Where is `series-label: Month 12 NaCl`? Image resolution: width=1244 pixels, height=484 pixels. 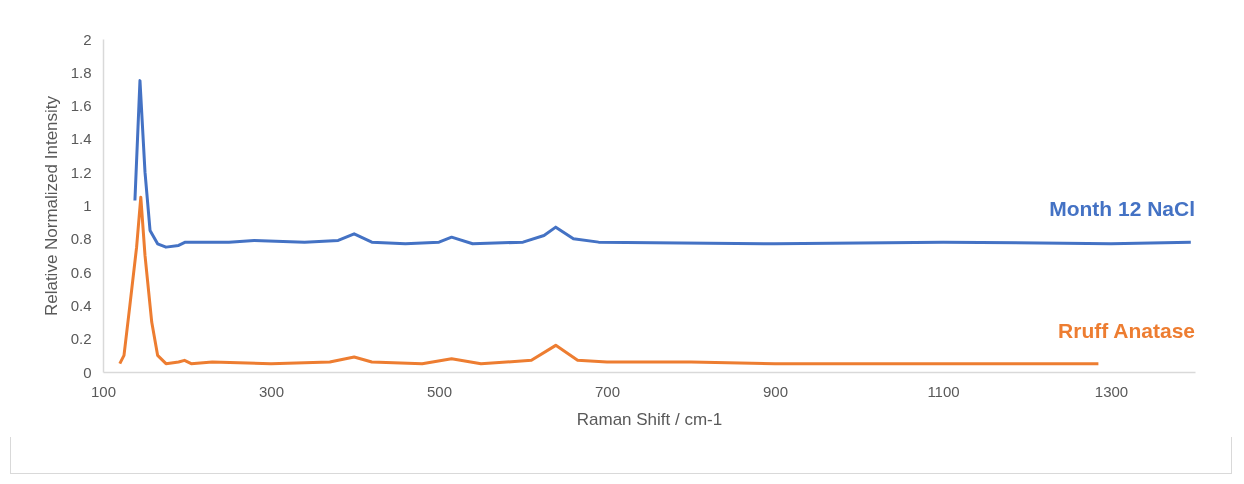 series-label: Month 12 NaCl is located at coordinates (1122, 209).